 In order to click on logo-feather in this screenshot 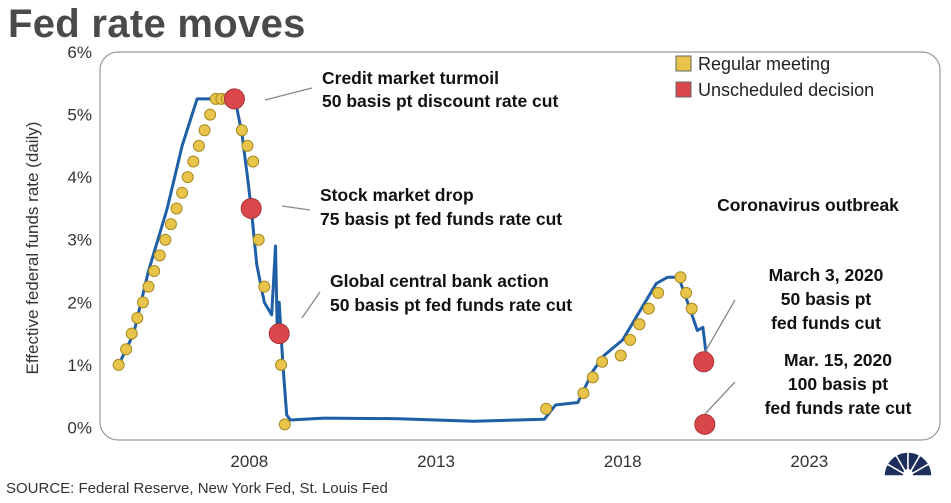, I will do `click(919, 469)`.